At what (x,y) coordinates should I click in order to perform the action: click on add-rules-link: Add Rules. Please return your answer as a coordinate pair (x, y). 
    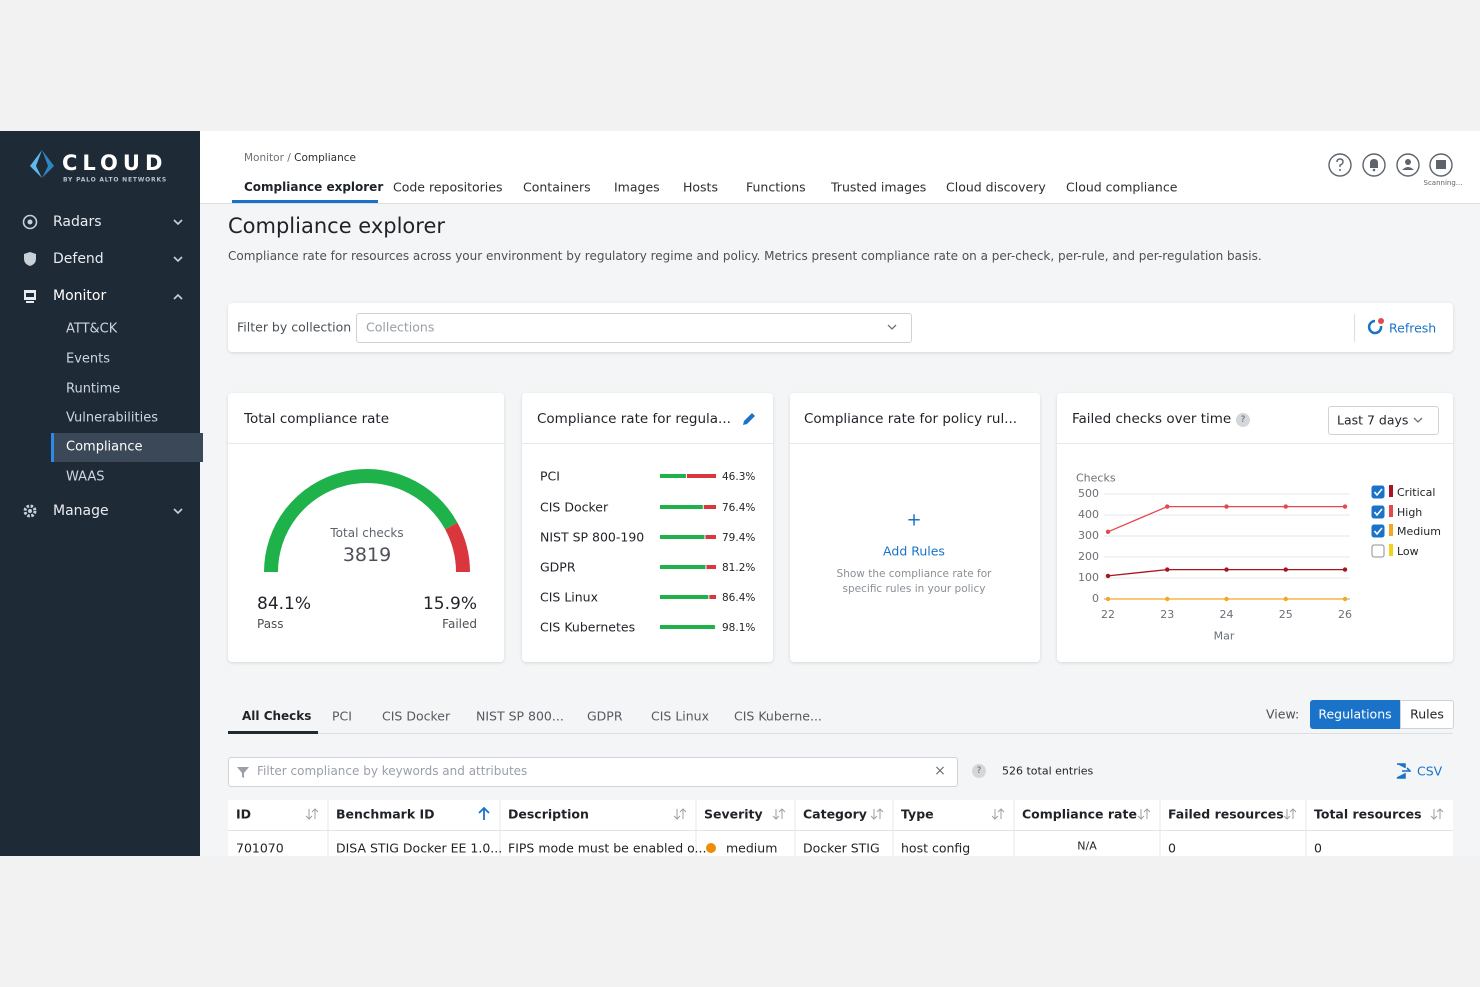
    Looking at the image, I should click on (914, 551).